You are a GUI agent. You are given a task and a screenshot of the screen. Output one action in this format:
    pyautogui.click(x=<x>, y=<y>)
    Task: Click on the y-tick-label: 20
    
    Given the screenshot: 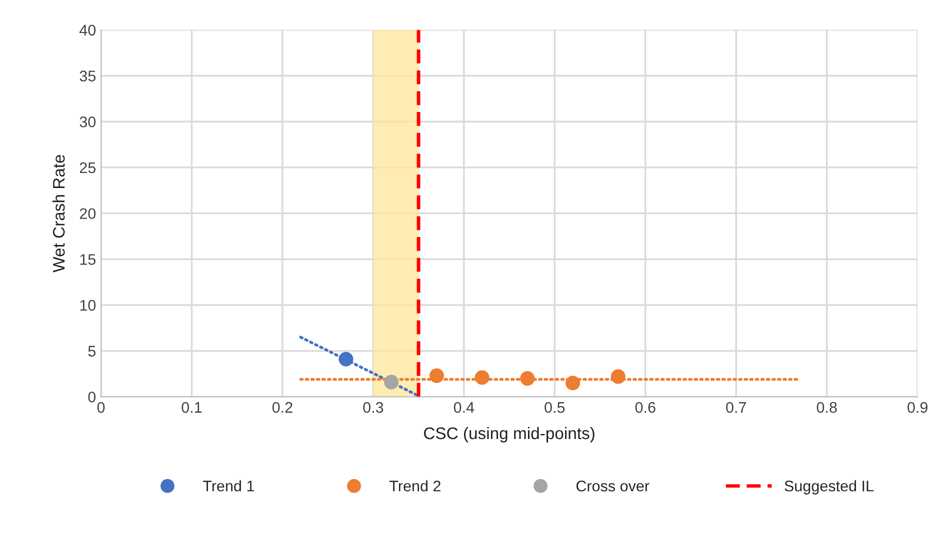 What is the action you would take?
    pyautogui.click(x=88, y=214)
    